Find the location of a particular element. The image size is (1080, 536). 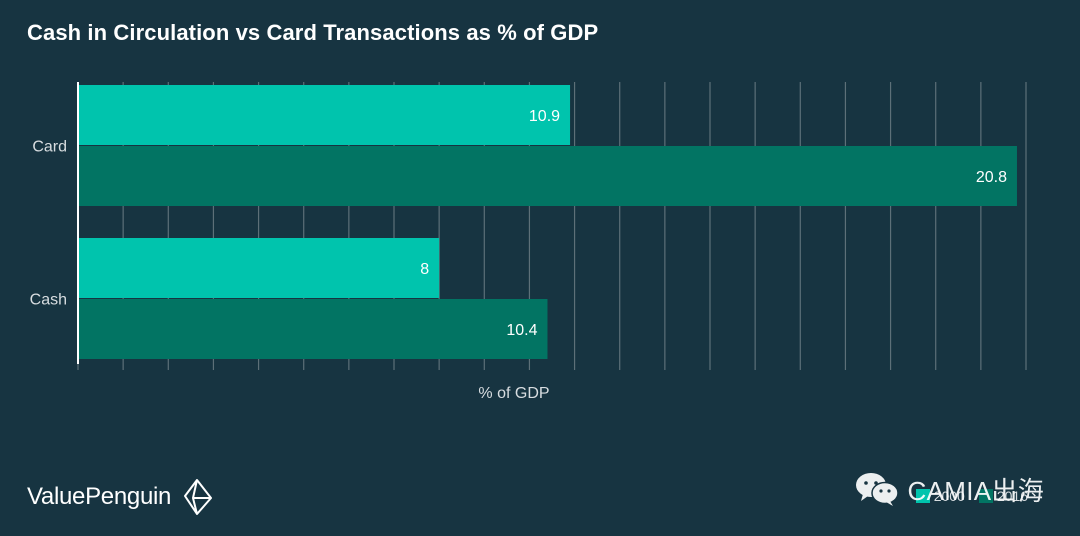

bar-card-2016 is located at coordinates (547, 176).